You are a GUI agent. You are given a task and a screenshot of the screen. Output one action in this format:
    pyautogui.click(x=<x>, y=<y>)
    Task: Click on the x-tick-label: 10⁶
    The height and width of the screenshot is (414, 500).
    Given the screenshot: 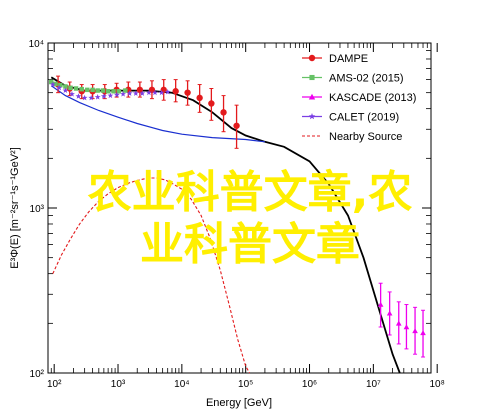 What is the action you would take?
    pyautogui.click(x=309, y=384)
    